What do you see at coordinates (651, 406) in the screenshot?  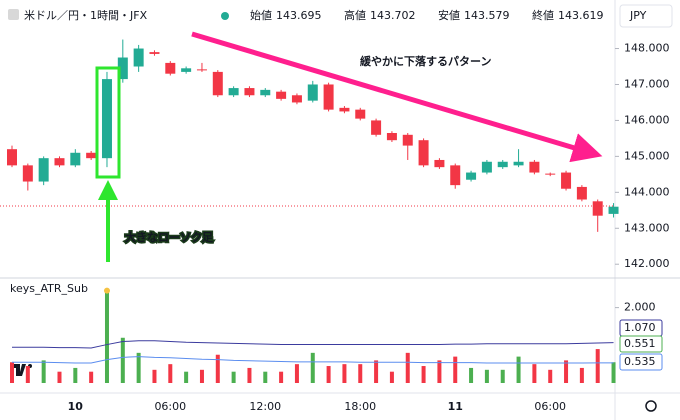 I see `settings-icon` at bounding box center [651, 406].